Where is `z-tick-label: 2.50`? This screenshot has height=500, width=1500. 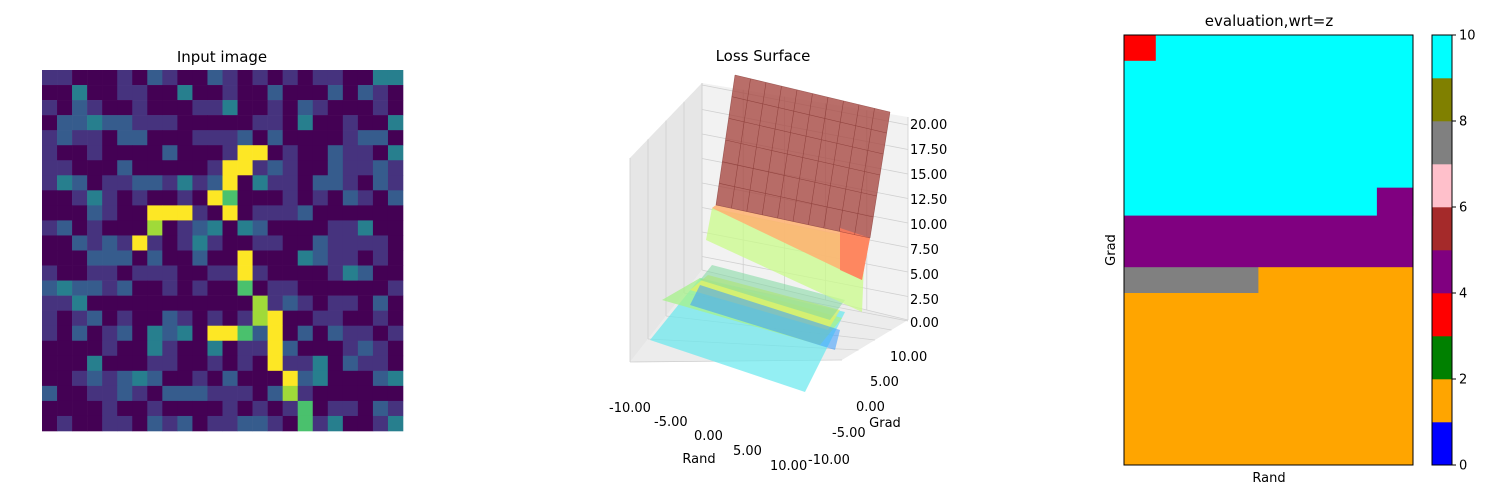 z-tick-label: 2.50 is located at coordinates (924, 300).